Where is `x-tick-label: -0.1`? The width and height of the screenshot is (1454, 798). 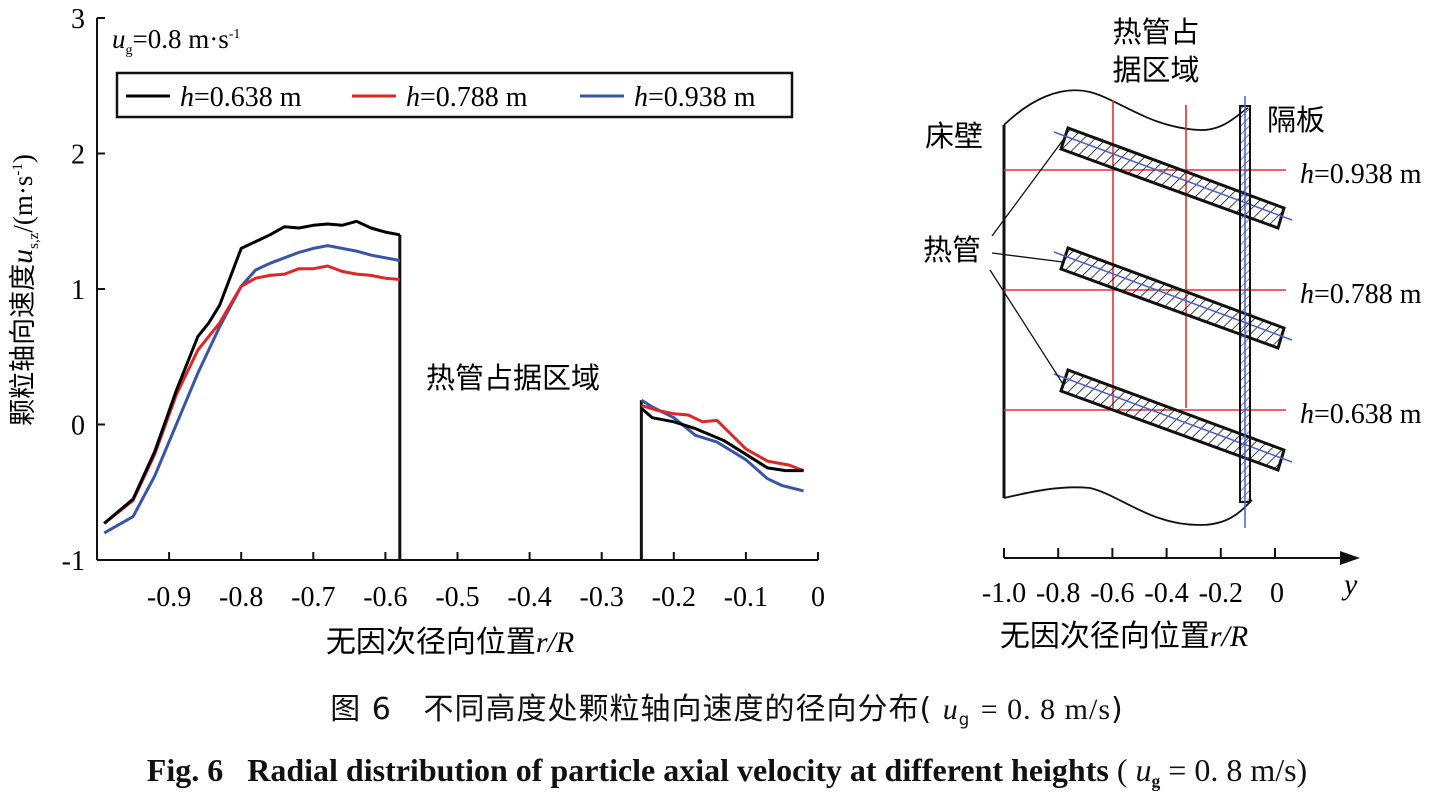
x-tick-label: -0.1 is located at coordinates (746, 597).